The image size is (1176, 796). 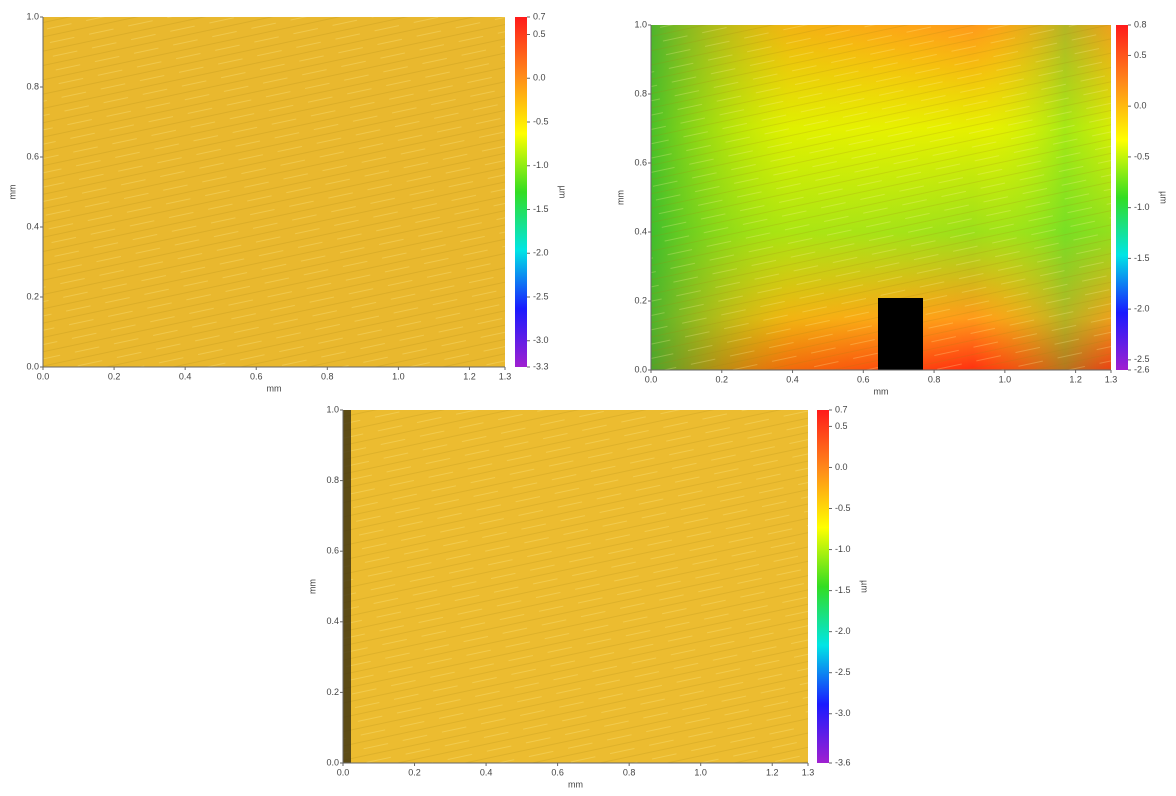 I want to click on mask-region, so click(x=900, y=334).